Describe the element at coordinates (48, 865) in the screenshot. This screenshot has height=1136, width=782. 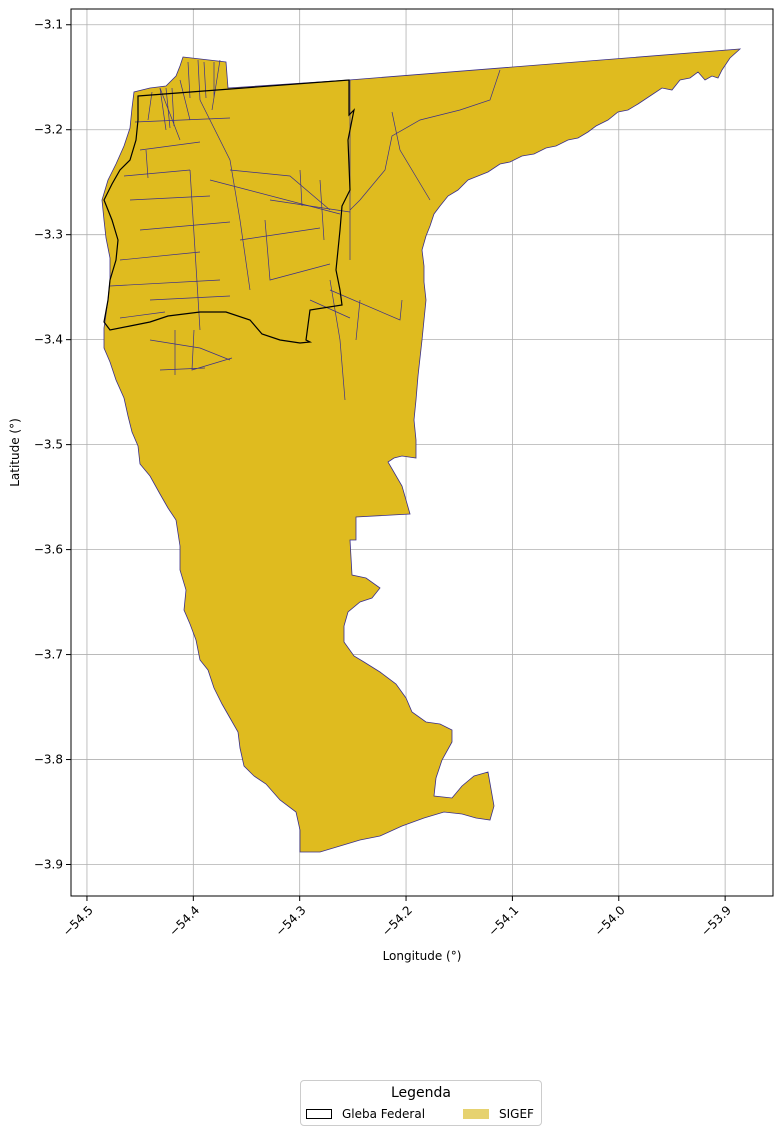
I see `y-tick-label: −3.9` at that location.